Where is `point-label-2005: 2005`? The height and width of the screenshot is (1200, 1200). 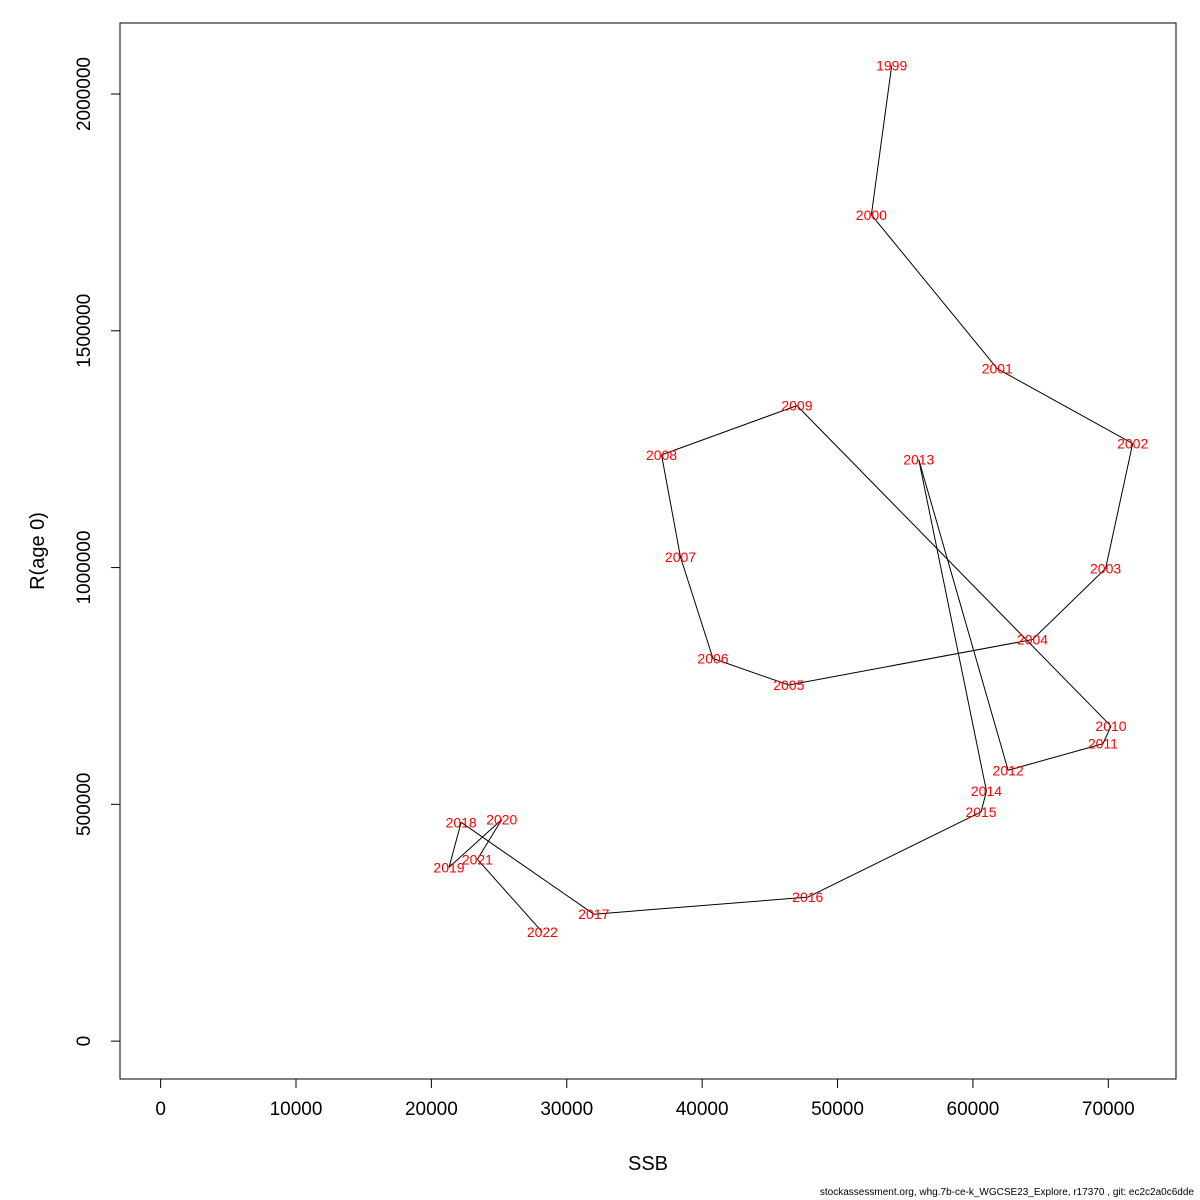
point-label-2005: 2005 is located at coordinates (788, 685).